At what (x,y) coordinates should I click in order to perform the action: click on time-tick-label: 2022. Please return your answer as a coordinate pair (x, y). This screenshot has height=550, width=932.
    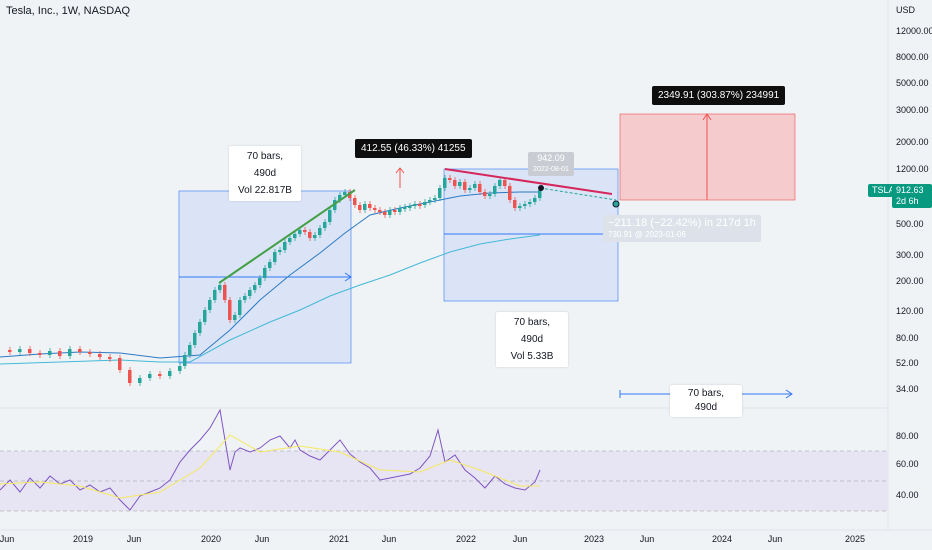
    Looking at the image, I should click on (466, 539).